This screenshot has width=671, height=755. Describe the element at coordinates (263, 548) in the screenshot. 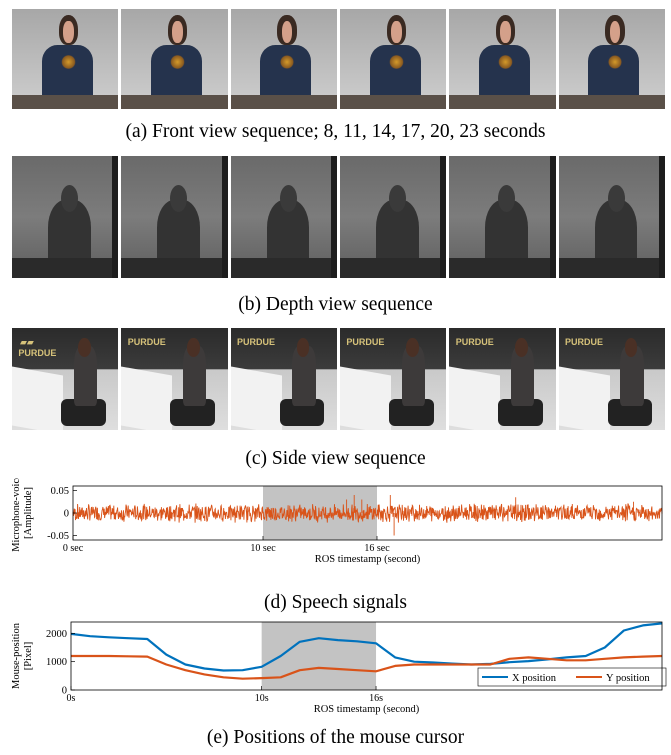

I see `x-tick-label: 10 sec` at that location.